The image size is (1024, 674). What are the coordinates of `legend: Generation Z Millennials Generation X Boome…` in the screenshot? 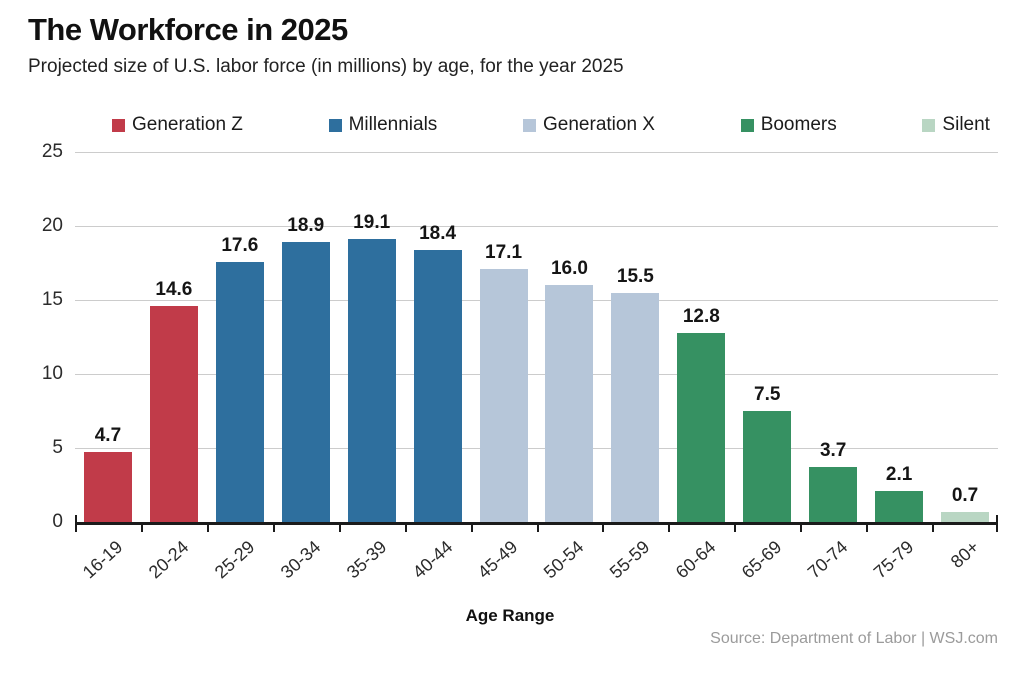 It's located at (551, 125).